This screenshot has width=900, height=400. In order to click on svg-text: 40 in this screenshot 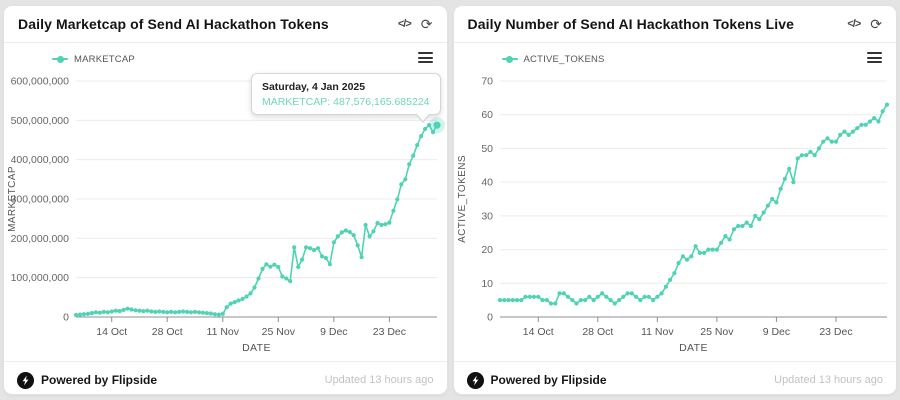, I will do `click(487, 183)`.